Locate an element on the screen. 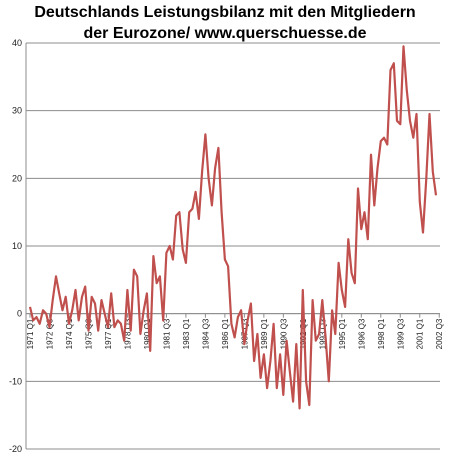 The image size is (450, 457). x-tick-label: 1977 Q1 is located at coordinates (108, 333).